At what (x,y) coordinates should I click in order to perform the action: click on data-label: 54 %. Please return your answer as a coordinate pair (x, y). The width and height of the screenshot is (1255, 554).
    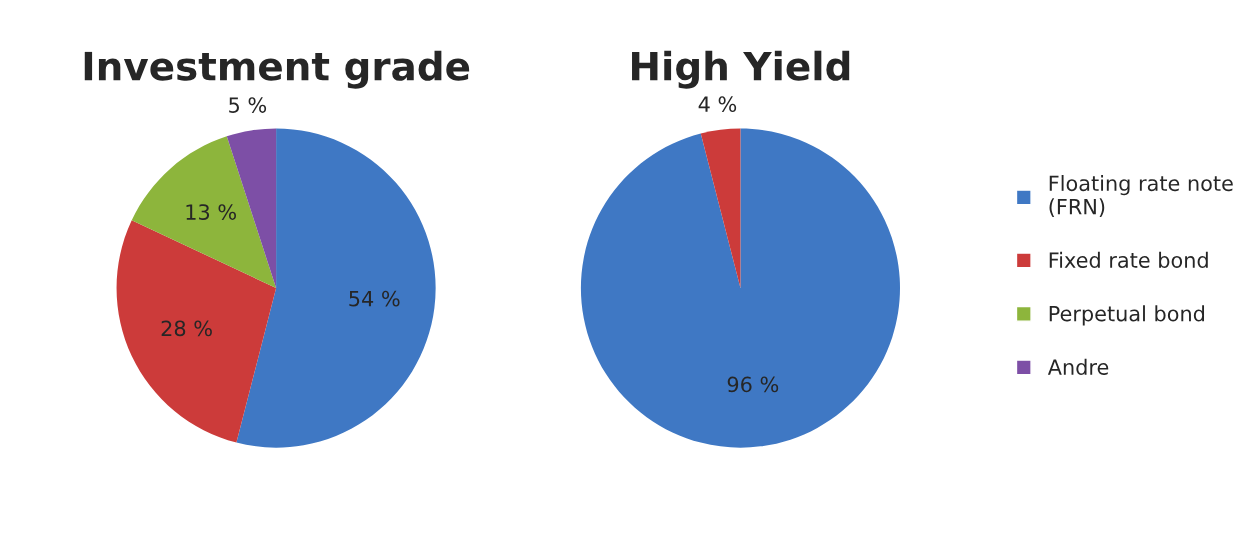
    Looking at the image, I should click on (374, 298).